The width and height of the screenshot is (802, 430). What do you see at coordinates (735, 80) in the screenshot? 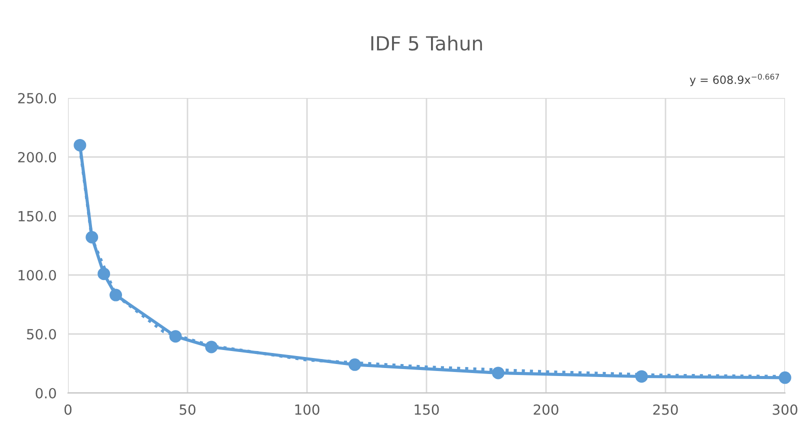
I see `text: y = 608.9x$^{−0.667}$` at bounding box center [735, 80].